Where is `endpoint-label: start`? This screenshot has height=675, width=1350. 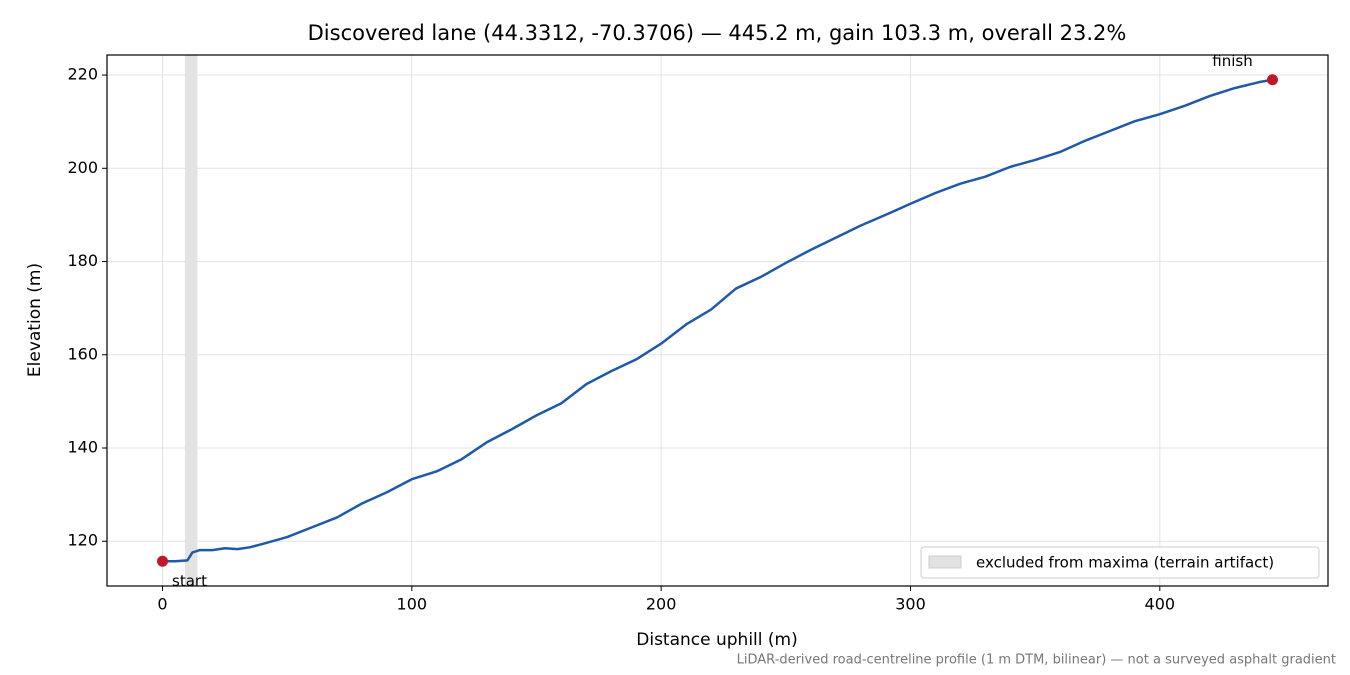
endpoint-label: start is located at coordinates (189, 581).